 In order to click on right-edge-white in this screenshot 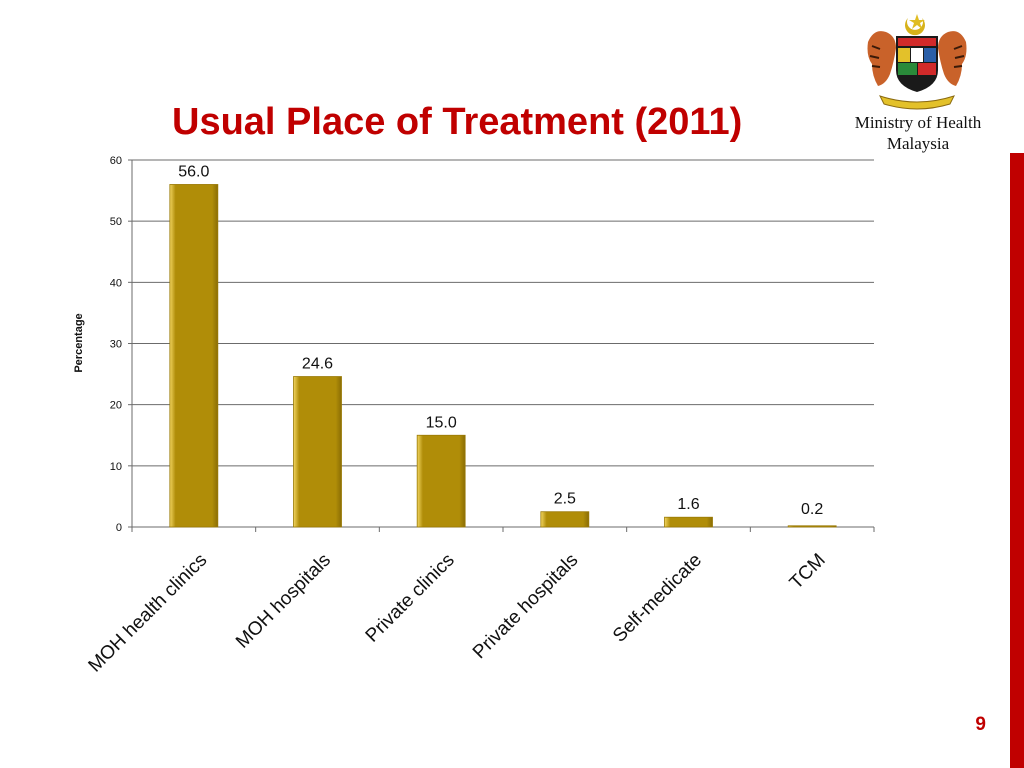, I will do `click(1017, 76)`.